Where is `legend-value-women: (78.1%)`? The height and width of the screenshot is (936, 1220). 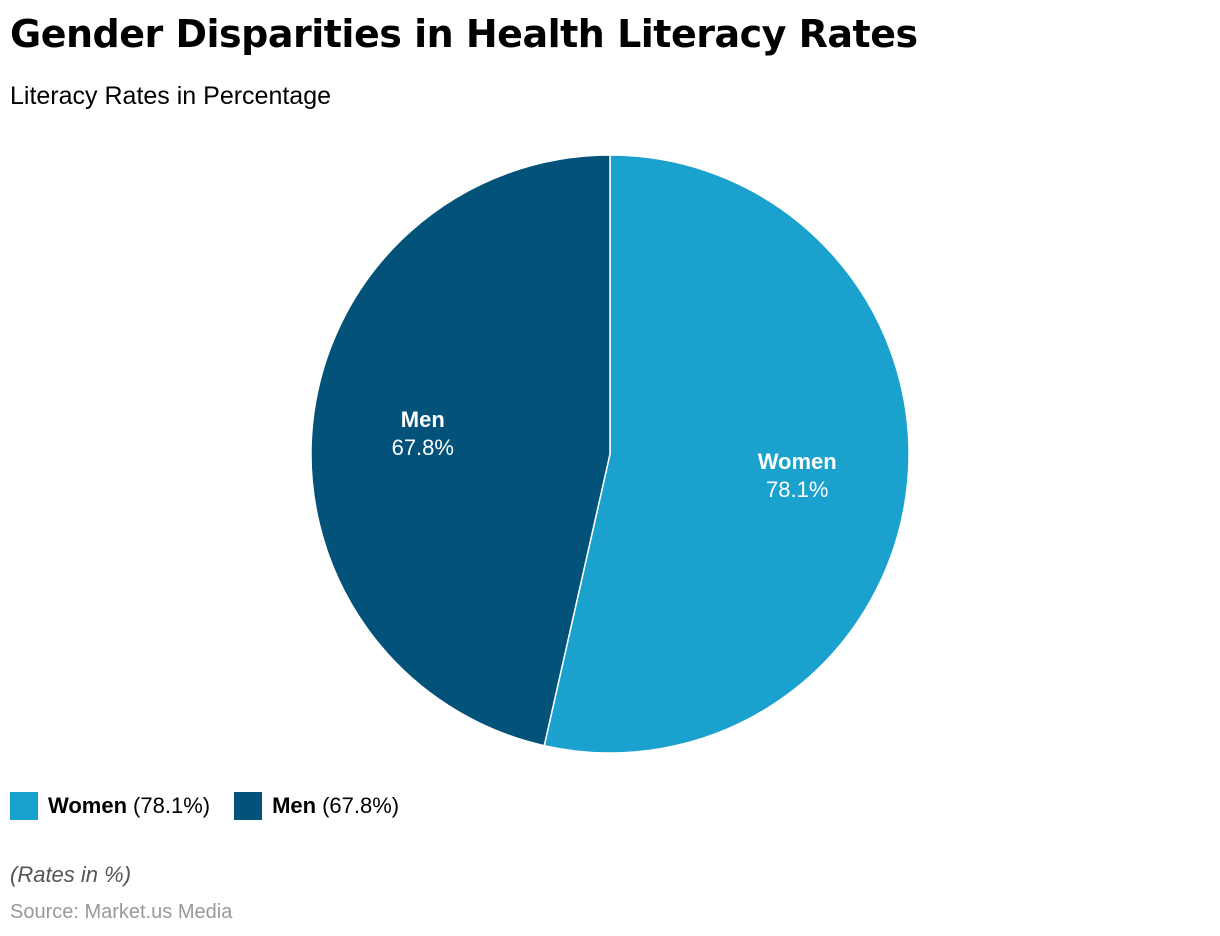 legend-value-women: (78.1%) is located at coordinates (172, 805).